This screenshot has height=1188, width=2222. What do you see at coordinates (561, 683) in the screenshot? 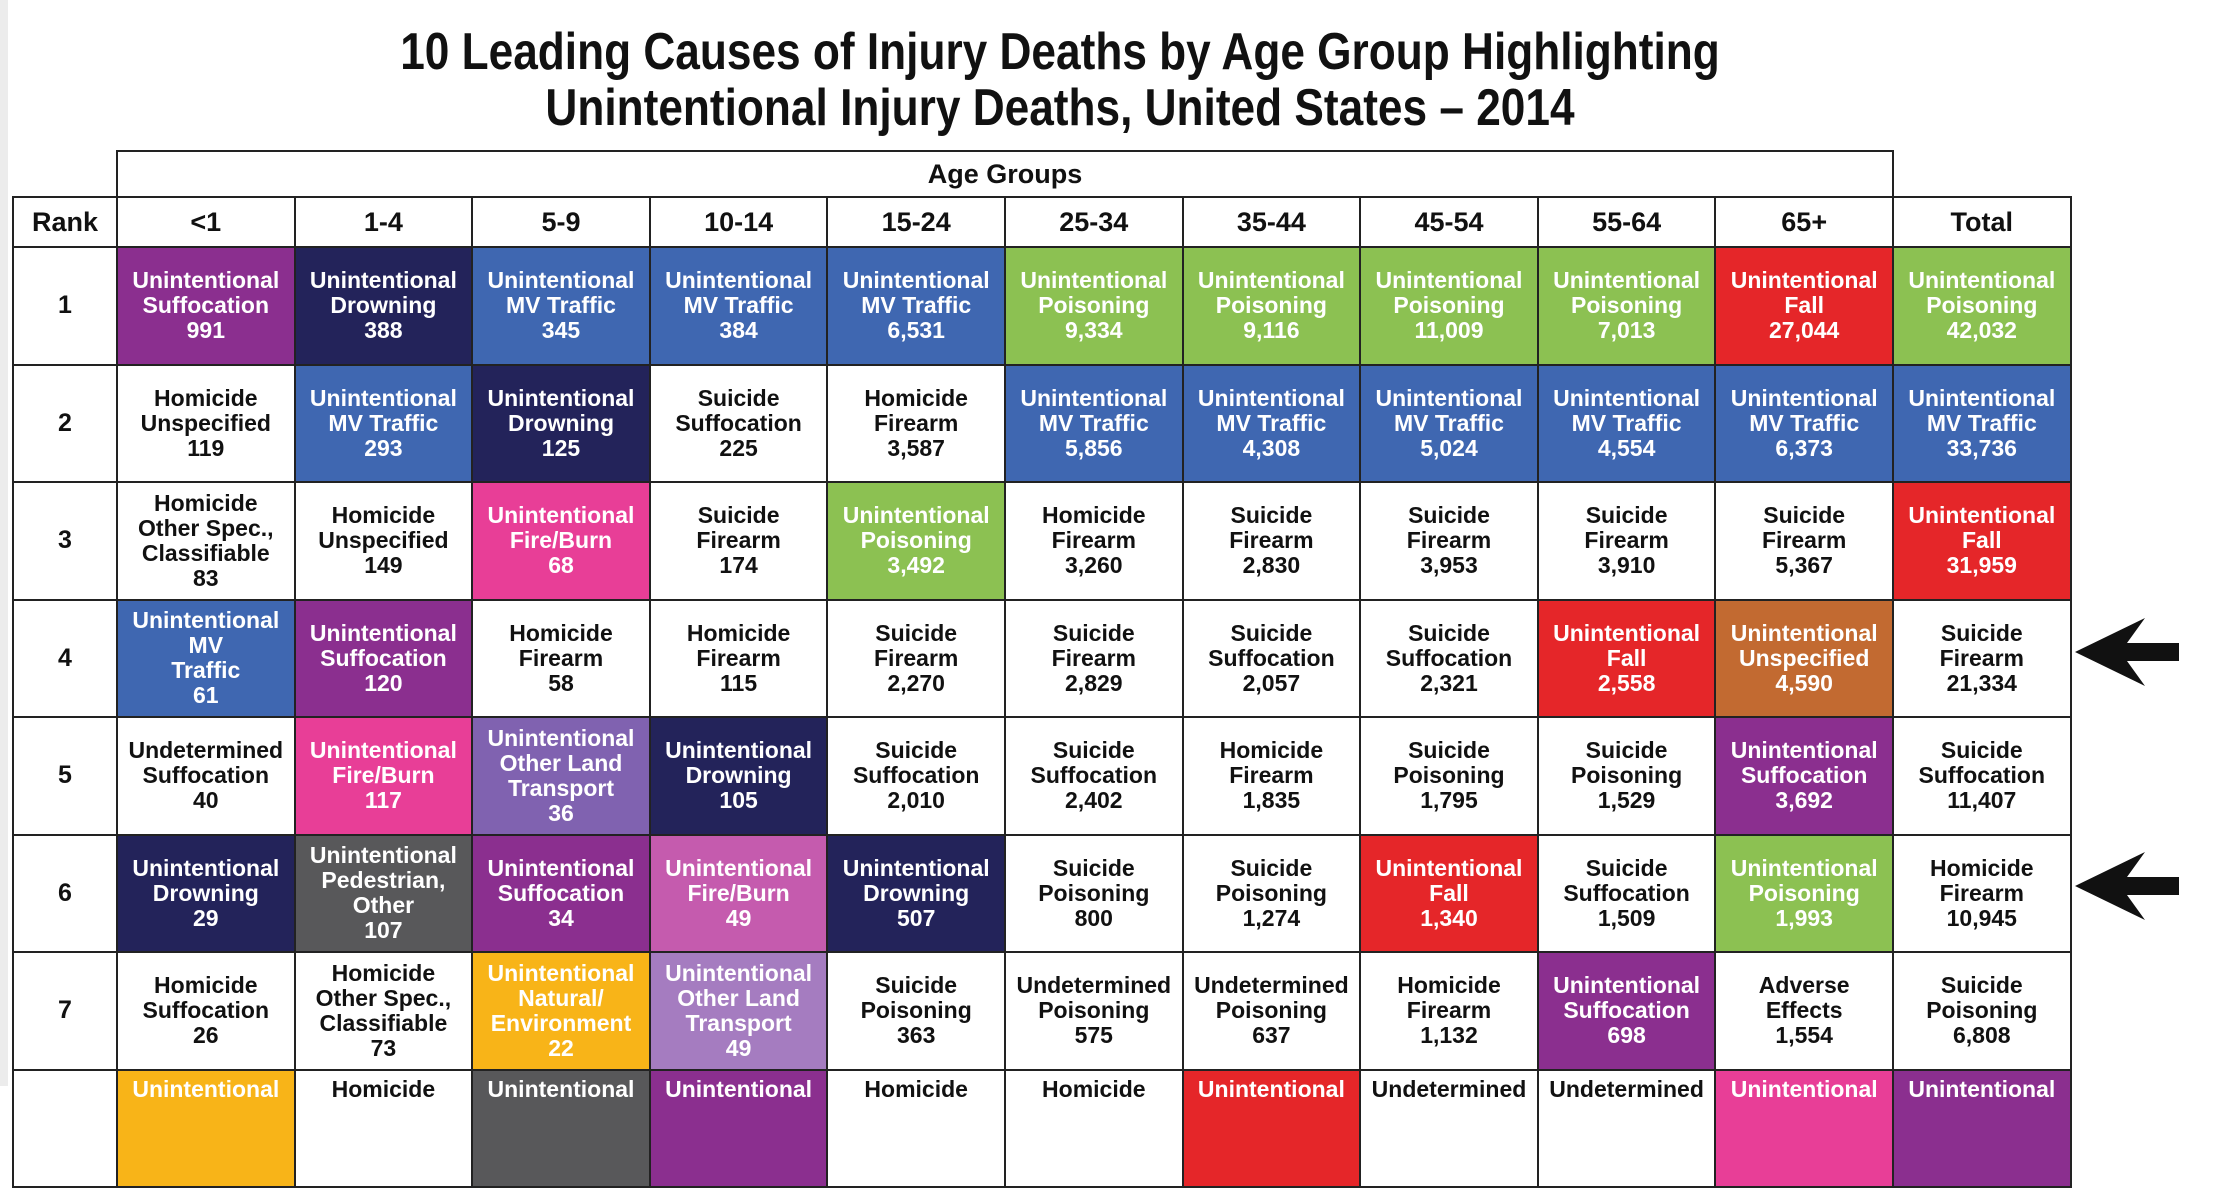
I see `death-count: 58` at bounding box center [561, 683].